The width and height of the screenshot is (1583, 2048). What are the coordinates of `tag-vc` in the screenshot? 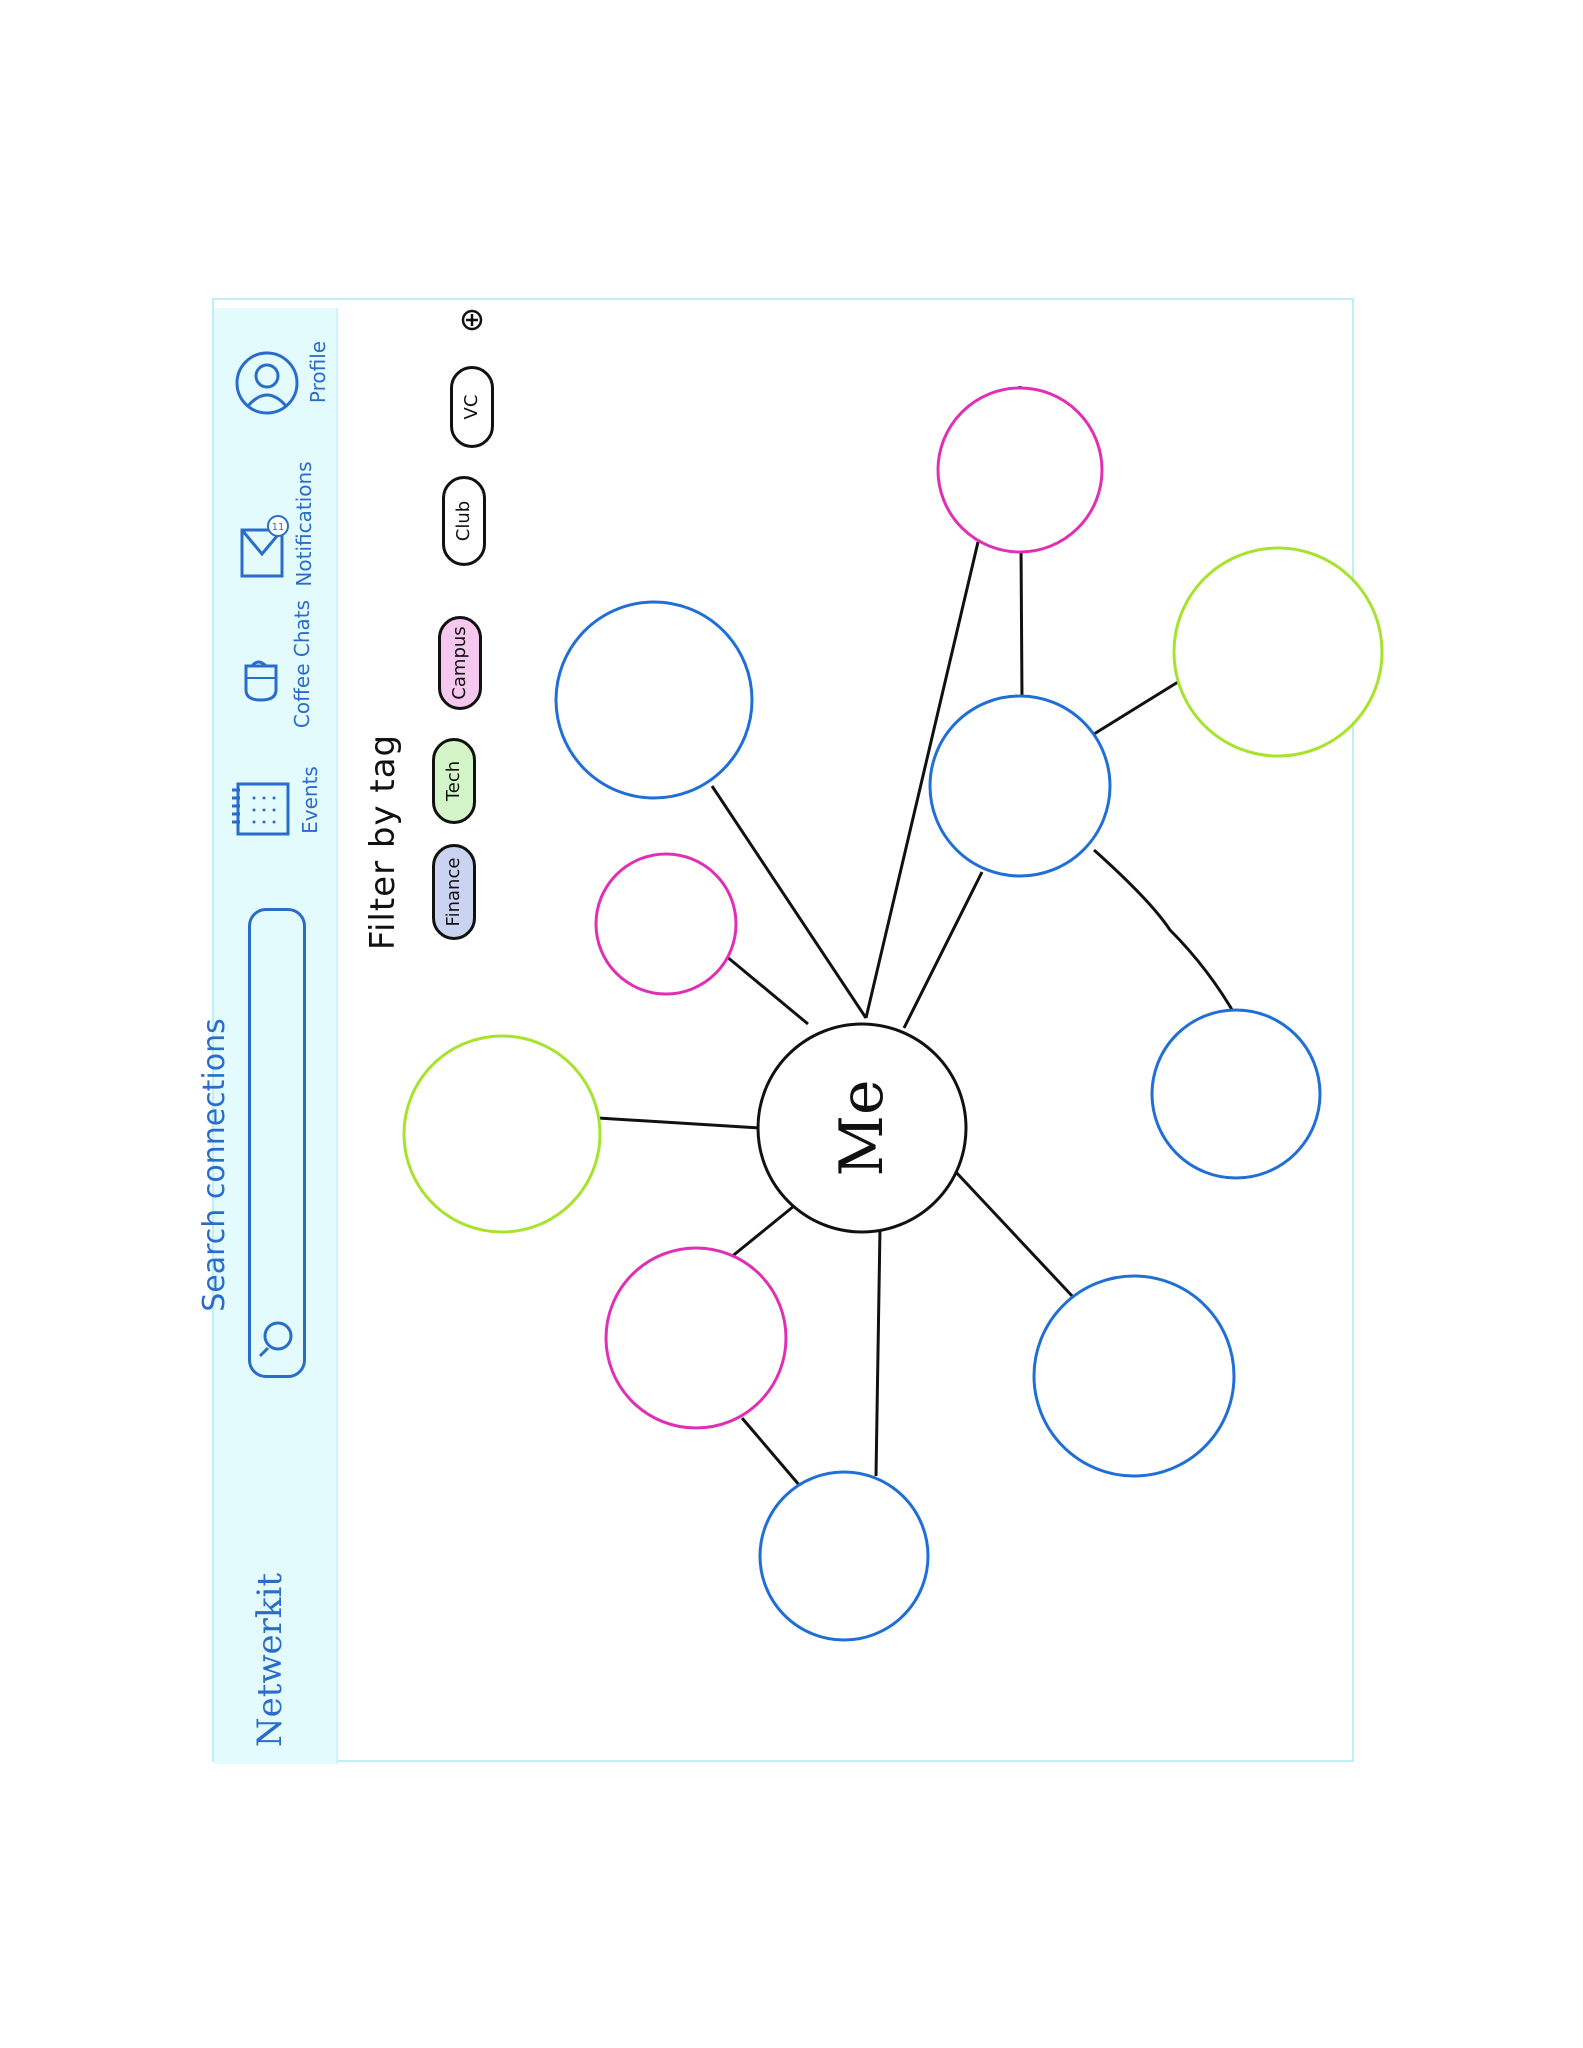 It's located at (472, 407).